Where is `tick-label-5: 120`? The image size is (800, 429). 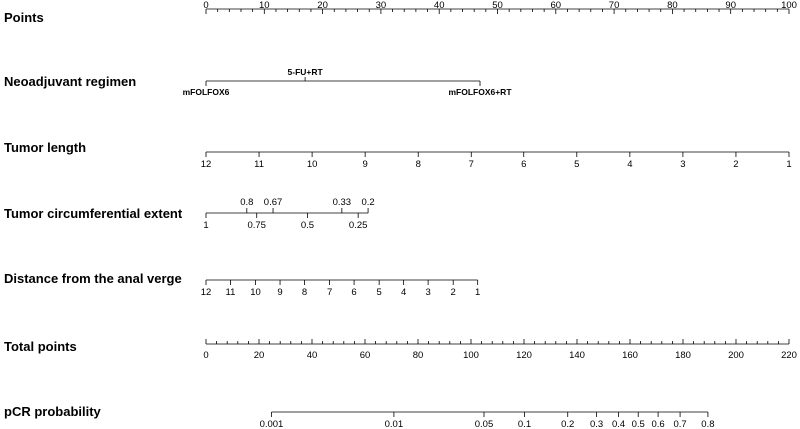 tick-label-5: 120 is located at coordinates (524, 355).